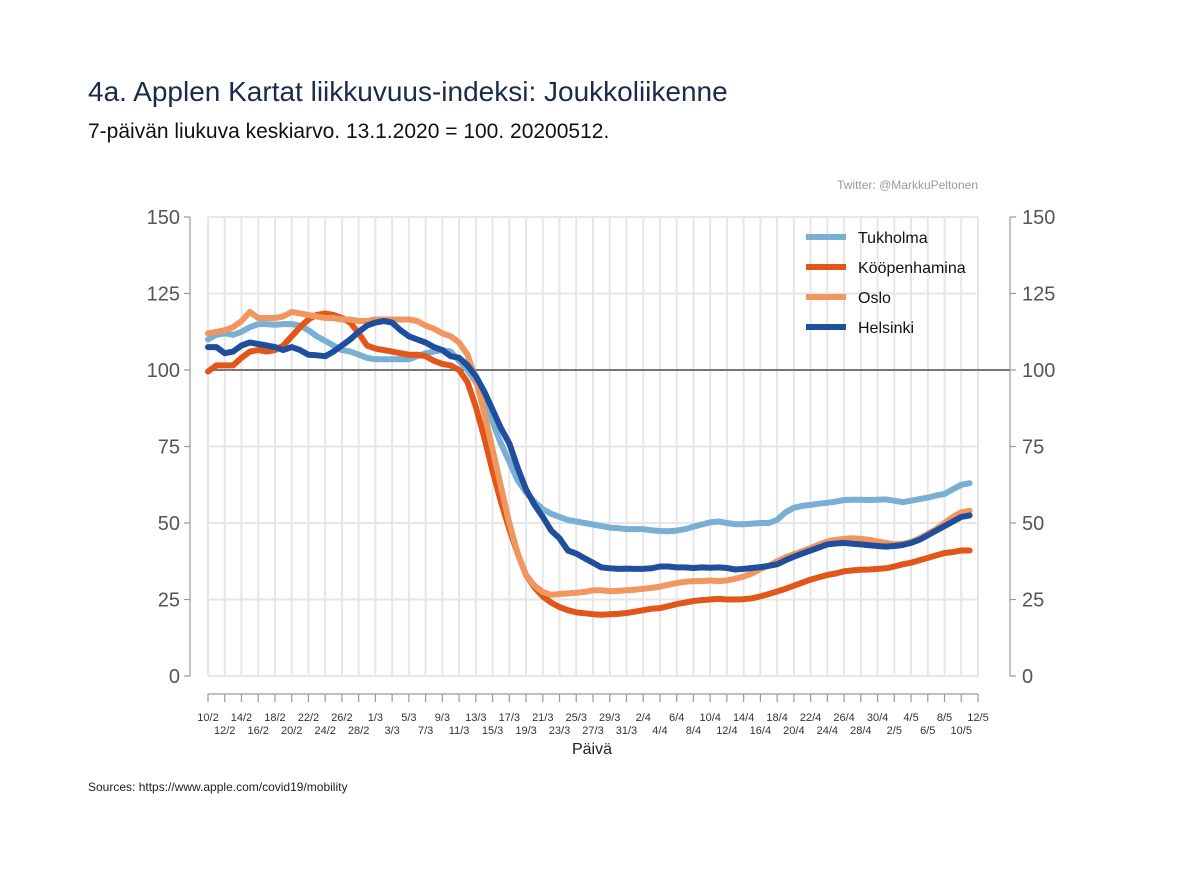 The height and width of the screenshot is (873, 1200). I want to click on legend-label: Helsinki, so click(886, 328).